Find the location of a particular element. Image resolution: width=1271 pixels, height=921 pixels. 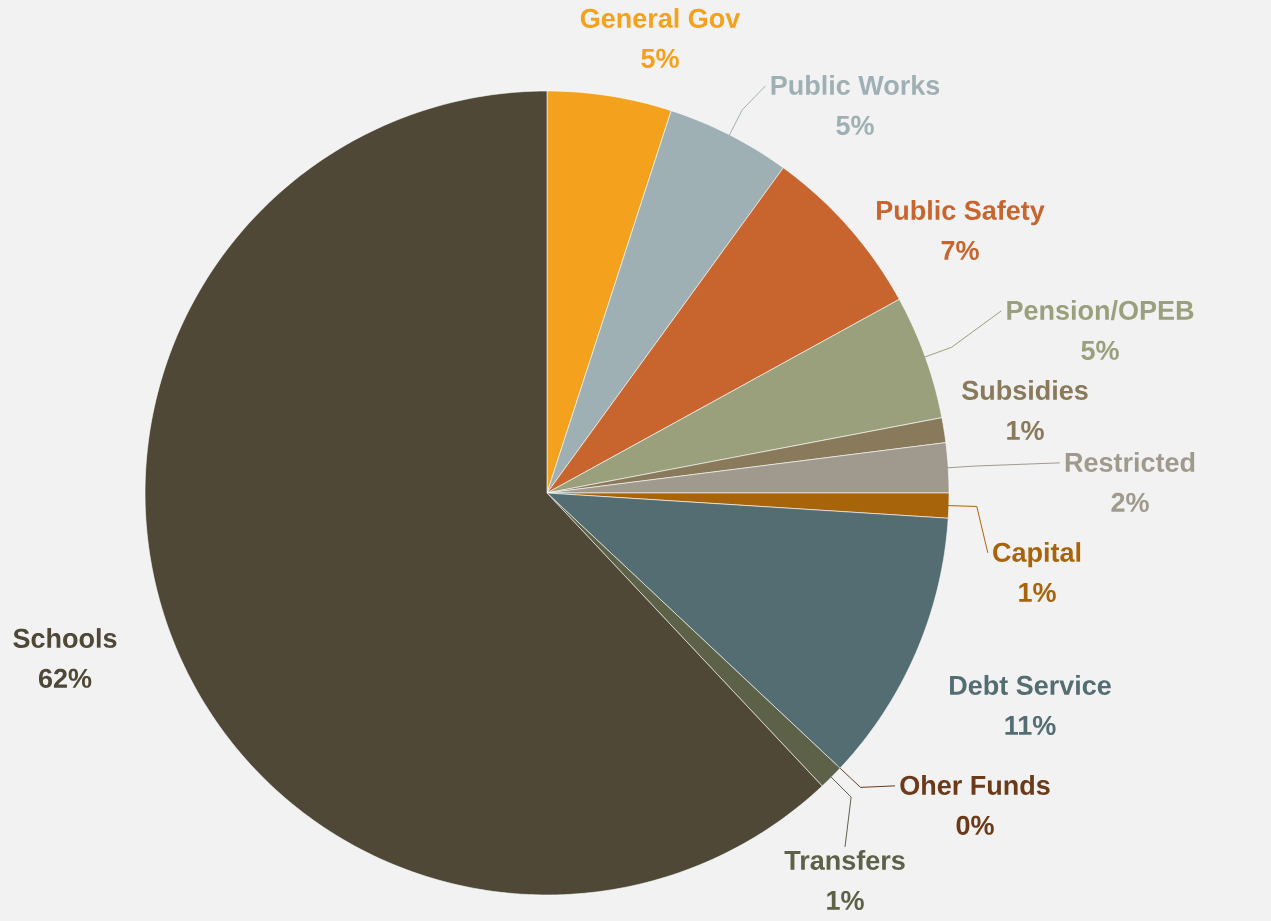

legend-label: Oher Funds is located at coordinates (975, 785).